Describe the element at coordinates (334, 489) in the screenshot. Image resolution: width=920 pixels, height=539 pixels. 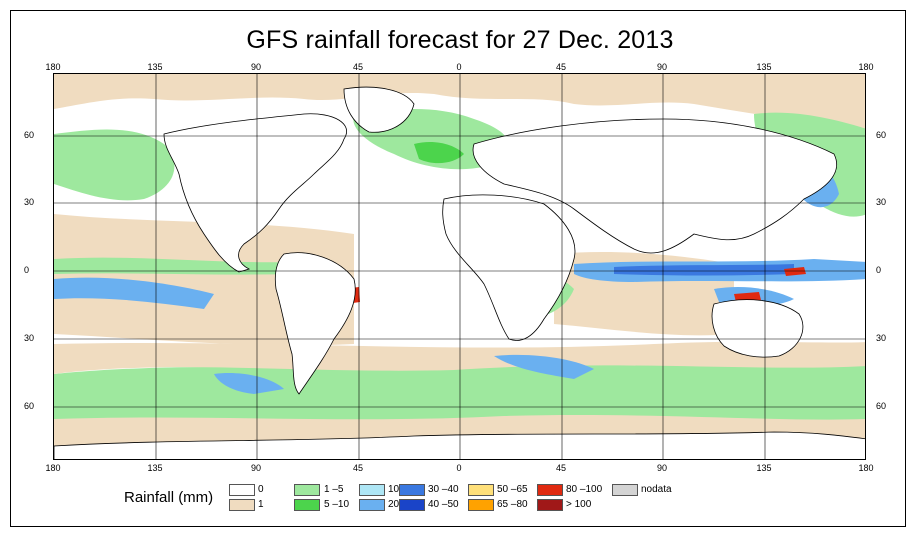
I see `legend-label-2: 1 –5` at that location.